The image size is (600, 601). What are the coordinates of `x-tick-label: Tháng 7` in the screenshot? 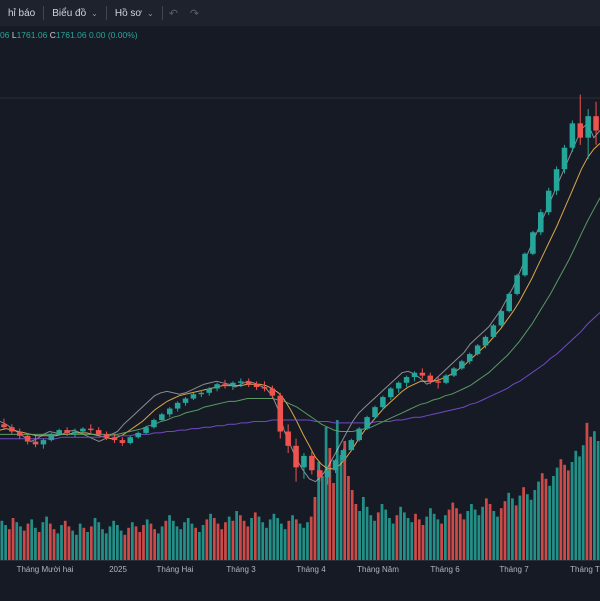 It's located at (514, 569).